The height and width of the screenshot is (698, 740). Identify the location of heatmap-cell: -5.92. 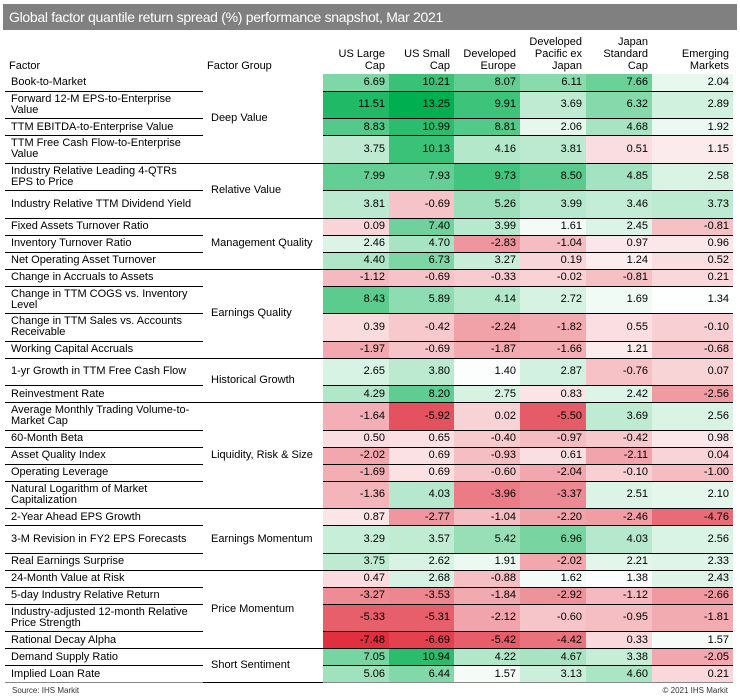
(421, 416).